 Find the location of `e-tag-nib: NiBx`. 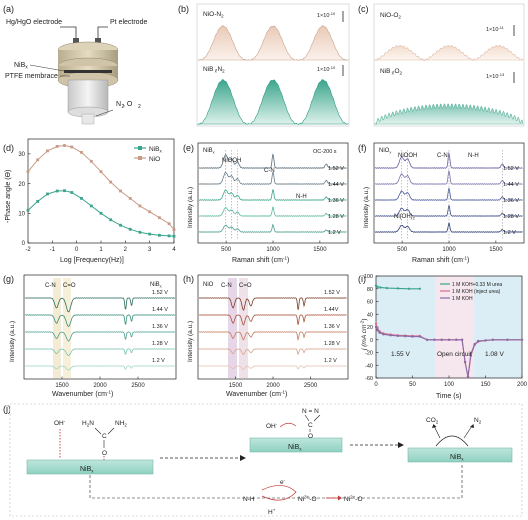

e-tag-nib: NiBx is located at coordinates (209, 151).